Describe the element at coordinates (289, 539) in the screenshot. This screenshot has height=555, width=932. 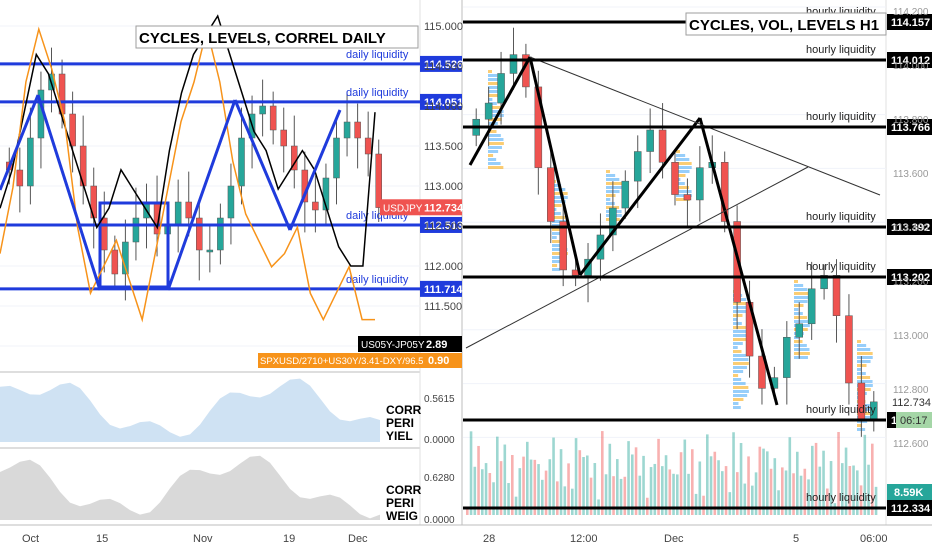
I see `time-axis-label: 19` at that location.